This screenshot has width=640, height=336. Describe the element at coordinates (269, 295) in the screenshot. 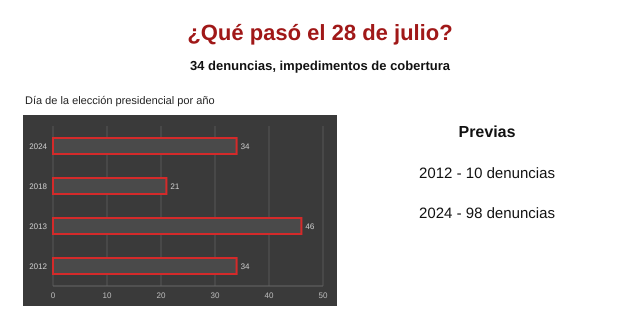

I see `x-tick-label: 40` at that location.